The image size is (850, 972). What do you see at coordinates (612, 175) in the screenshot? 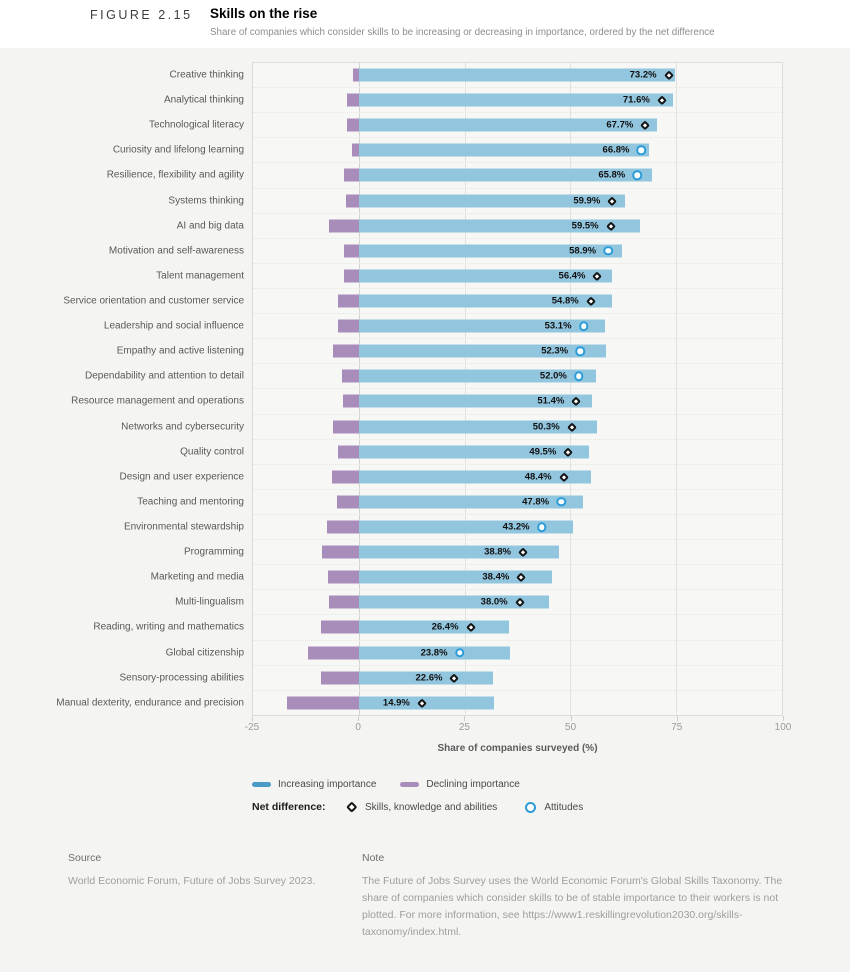
I see `net-value-label: 65.8%` at bounding box center [612, 175].